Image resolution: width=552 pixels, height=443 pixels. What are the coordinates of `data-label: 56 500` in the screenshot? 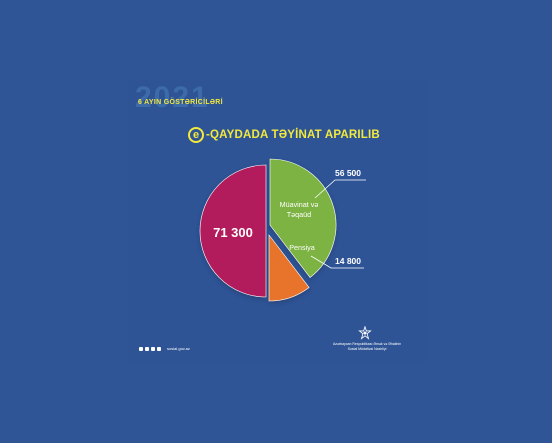 It's located at (348, 173).